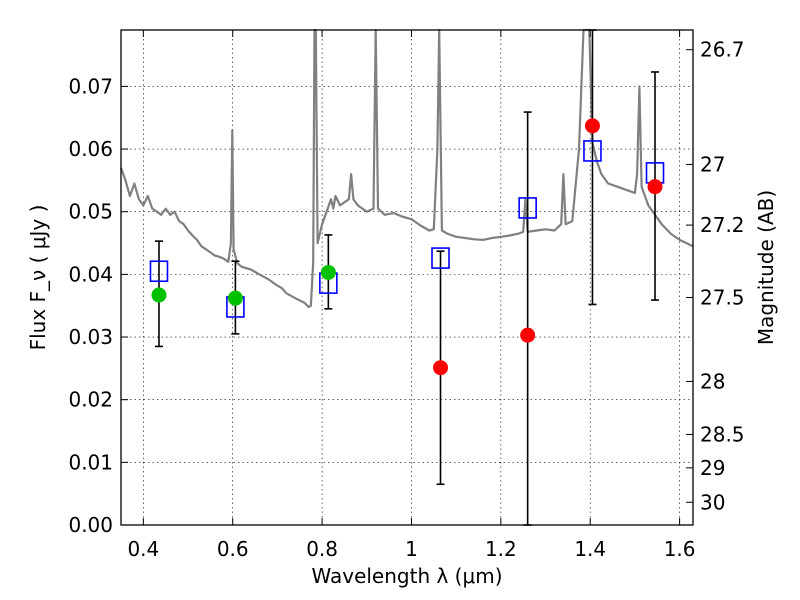 This screenshot has height=600, width=800. I want to click on x-tick-label: 1.6, so click(680, 549).